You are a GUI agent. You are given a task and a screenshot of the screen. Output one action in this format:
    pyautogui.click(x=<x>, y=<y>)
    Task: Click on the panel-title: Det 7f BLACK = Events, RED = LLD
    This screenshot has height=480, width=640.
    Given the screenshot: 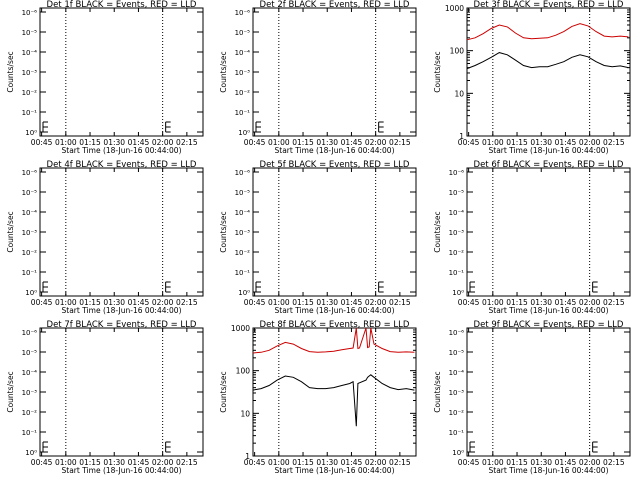 What is the action you would take?
    pyautogui.click(x=122, y=325)
    